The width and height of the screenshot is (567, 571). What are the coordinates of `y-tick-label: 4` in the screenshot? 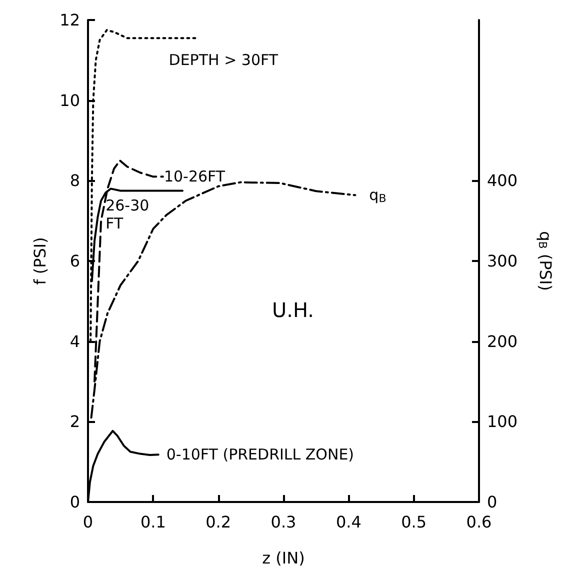 It's located at (75, 341).